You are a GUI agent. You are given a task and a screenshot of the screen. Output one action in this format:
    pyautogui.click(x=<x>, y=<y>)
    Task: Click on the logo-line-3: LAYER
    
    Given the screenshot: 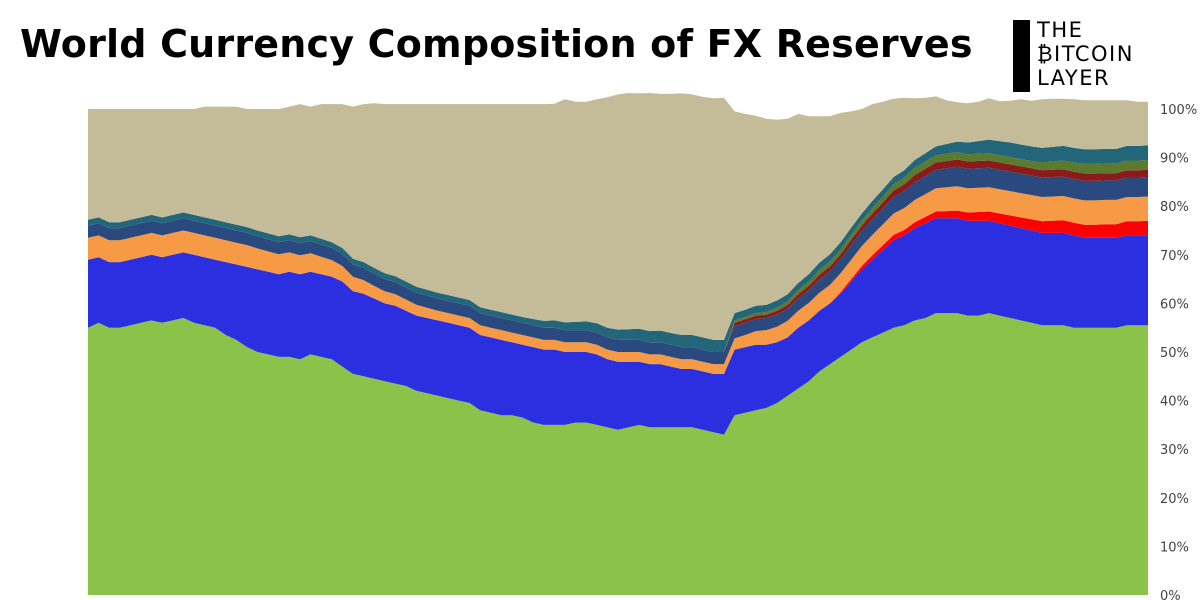 What is the action you would take?
    pyautogui.click(x=1074, y=78)
    